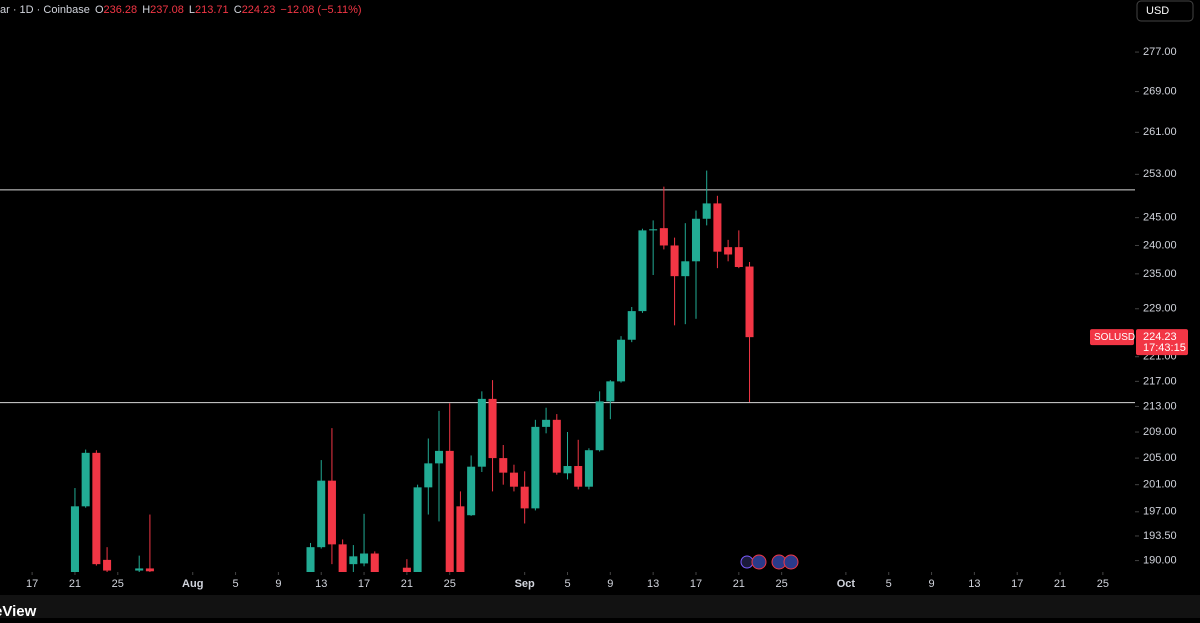 Image resolution: width=1200 pixels, height=623 pixels. I want to click on y-tick-label: 253.00, so click(1160, 174).